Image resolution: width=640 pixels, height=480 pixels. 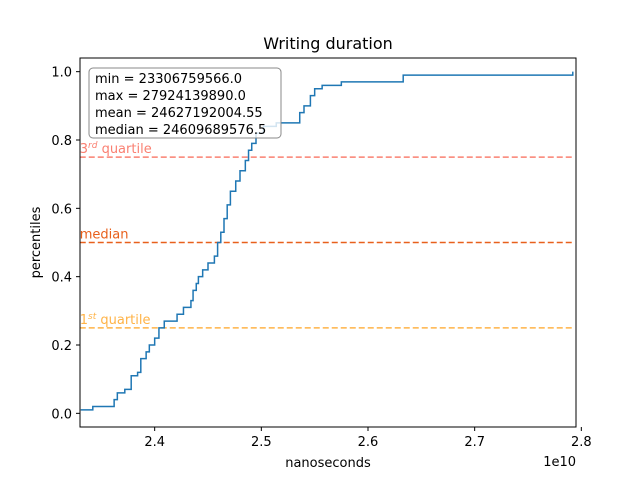 I want to click on reference-label-q1: 1st quartile, so click(x=115, y=320).